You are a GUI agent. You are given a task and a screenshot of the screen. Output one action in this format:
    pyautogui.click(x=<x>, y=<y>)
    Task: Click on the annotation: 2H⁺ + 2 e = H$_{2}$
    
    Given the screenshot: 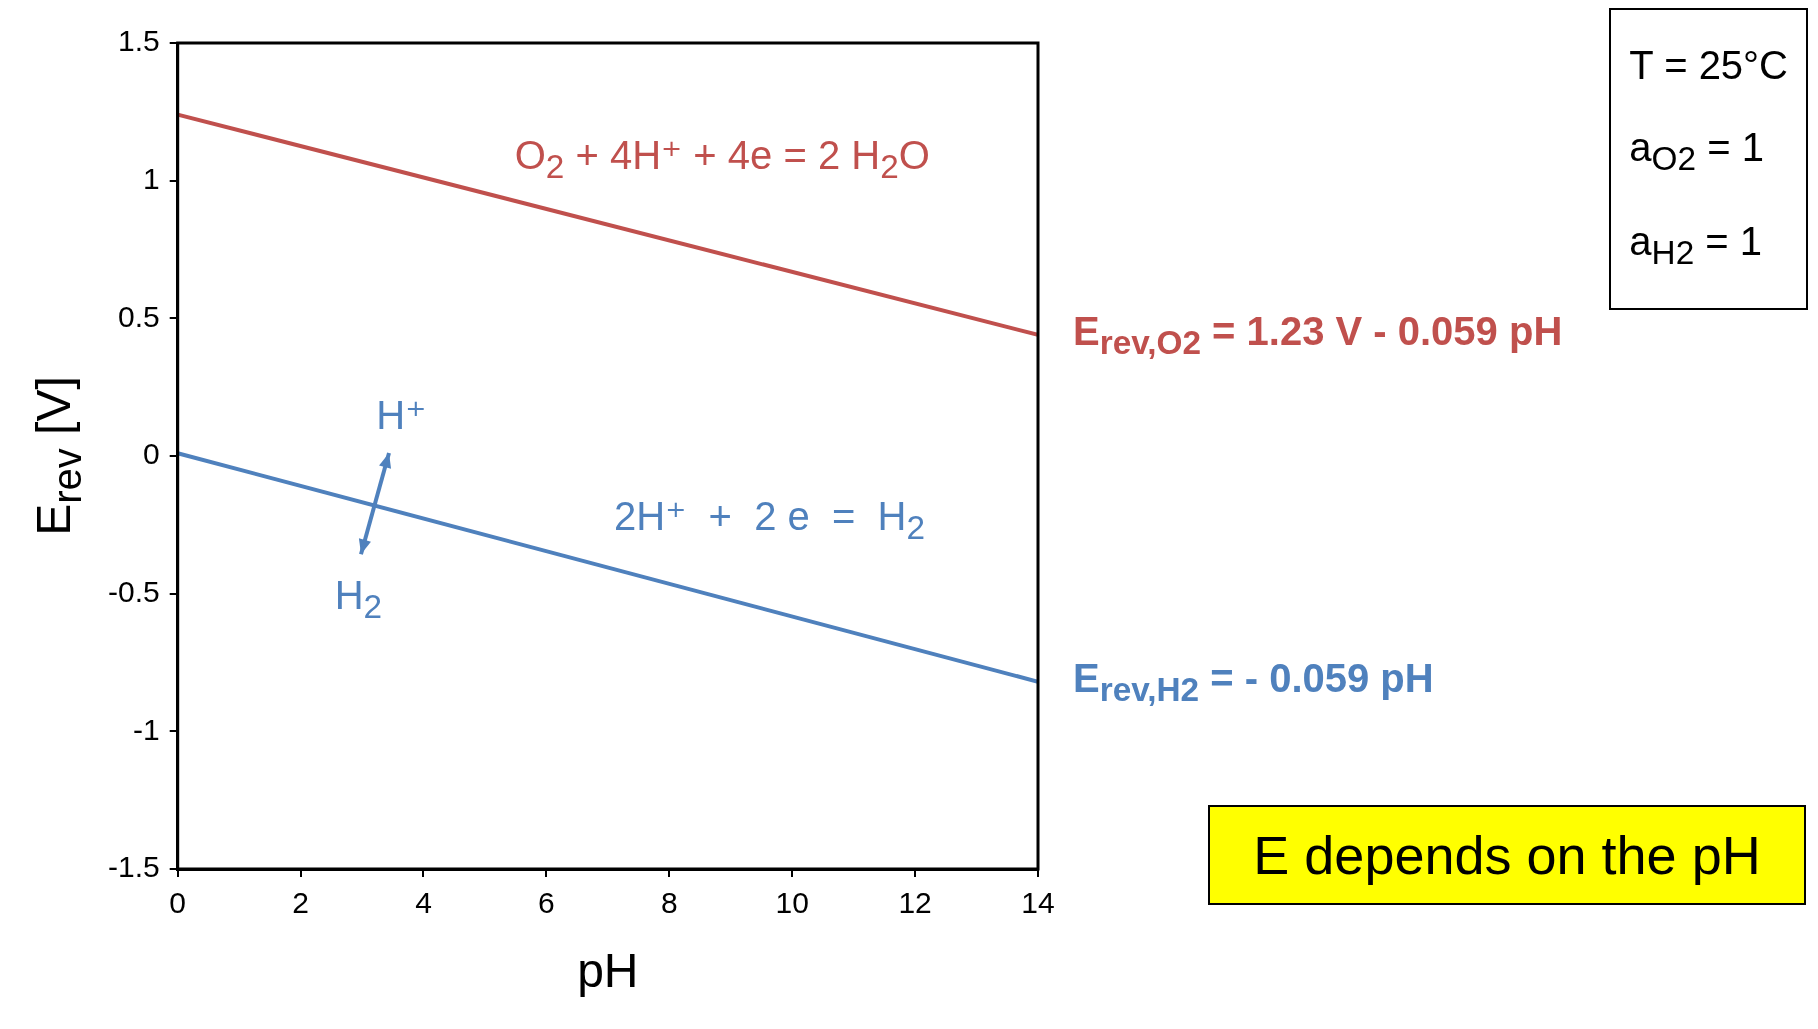 What is the action you would take?
    pyautogui.click(x=770, y=519)
    